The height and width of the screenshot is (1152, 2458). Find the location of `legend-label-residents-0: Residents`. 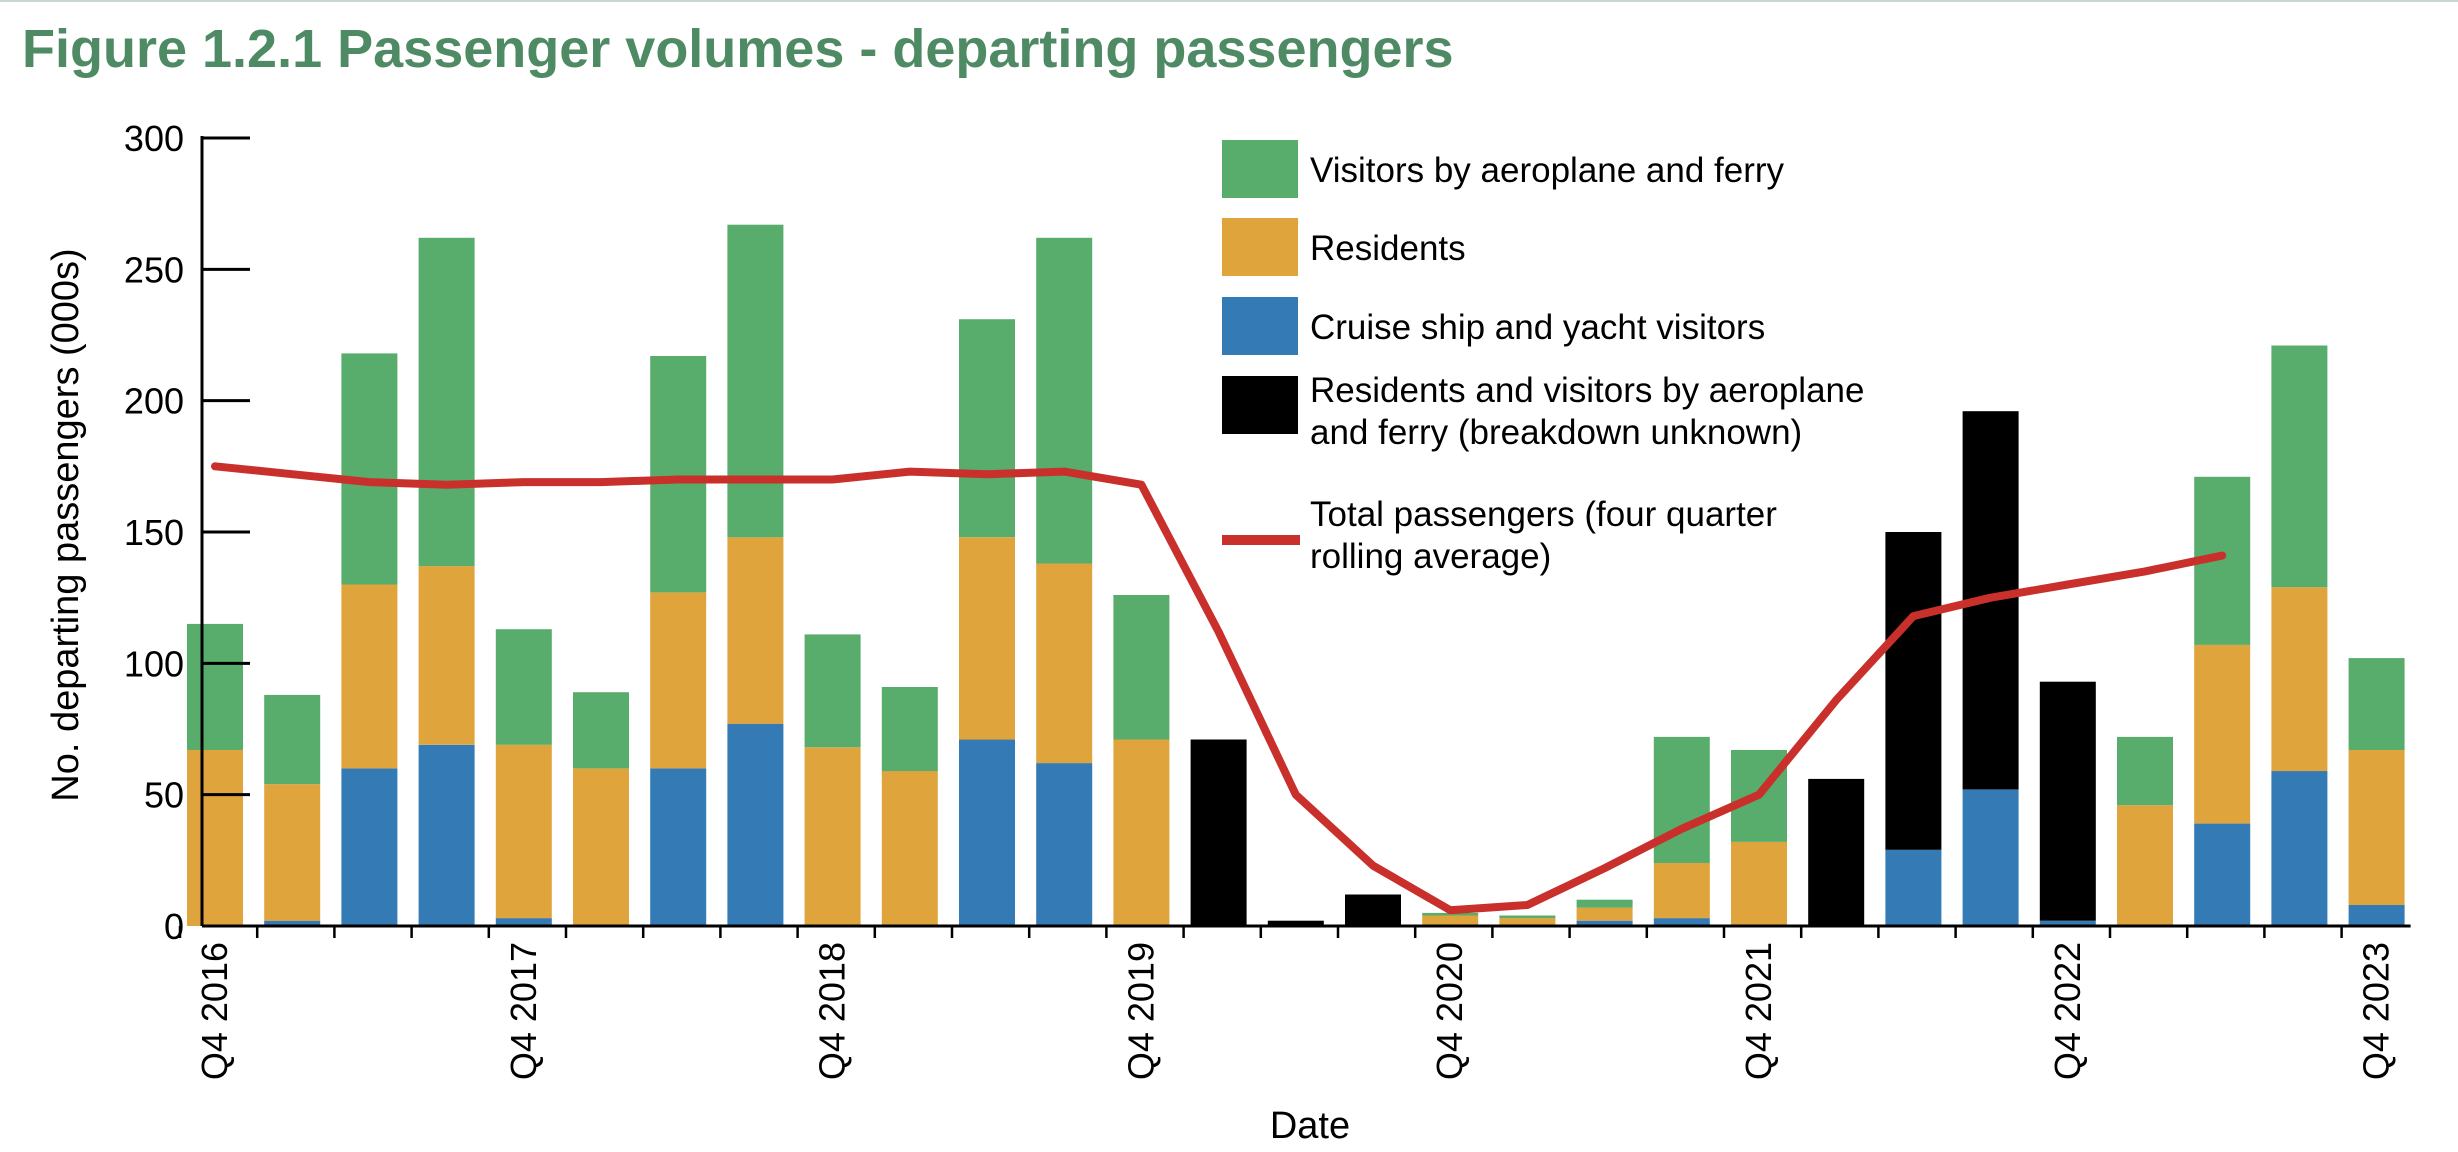

legend-label-residents-0: Residents is located at coordinates (1388, 248).